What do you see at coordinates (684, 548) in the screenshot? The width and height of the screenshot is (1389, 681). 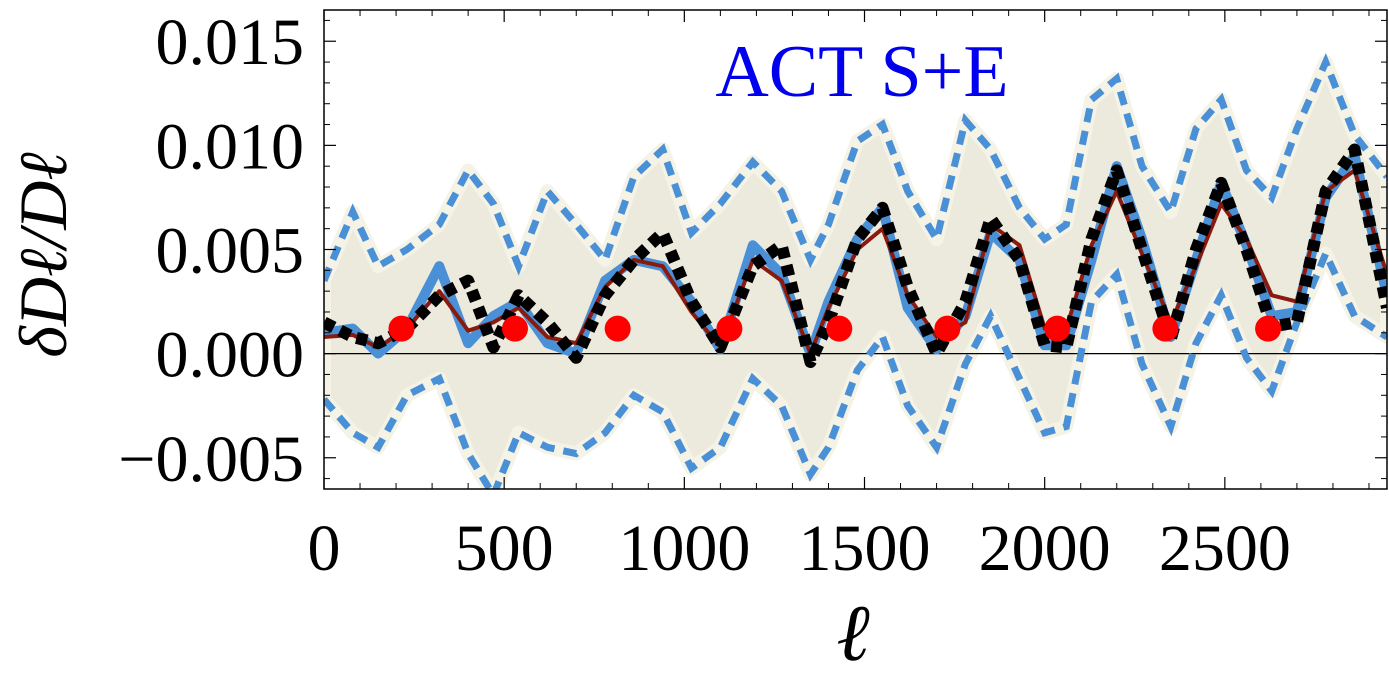 I see `x-tick-label: 1000` at bounding box center [684, 548].